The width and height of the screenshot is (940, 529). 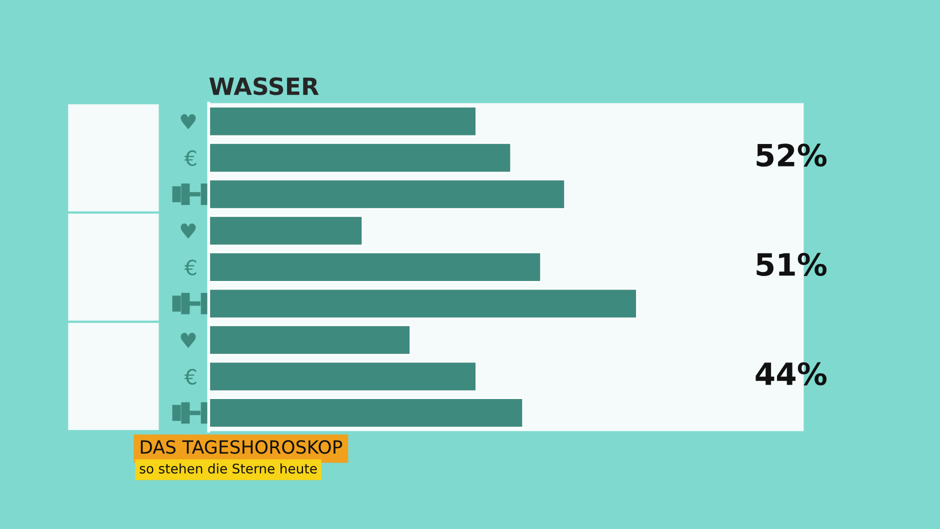 What do you see at coordinates (791, 374) in the screenshot?
I see `text: 44%` at bounding box center [791, 374].